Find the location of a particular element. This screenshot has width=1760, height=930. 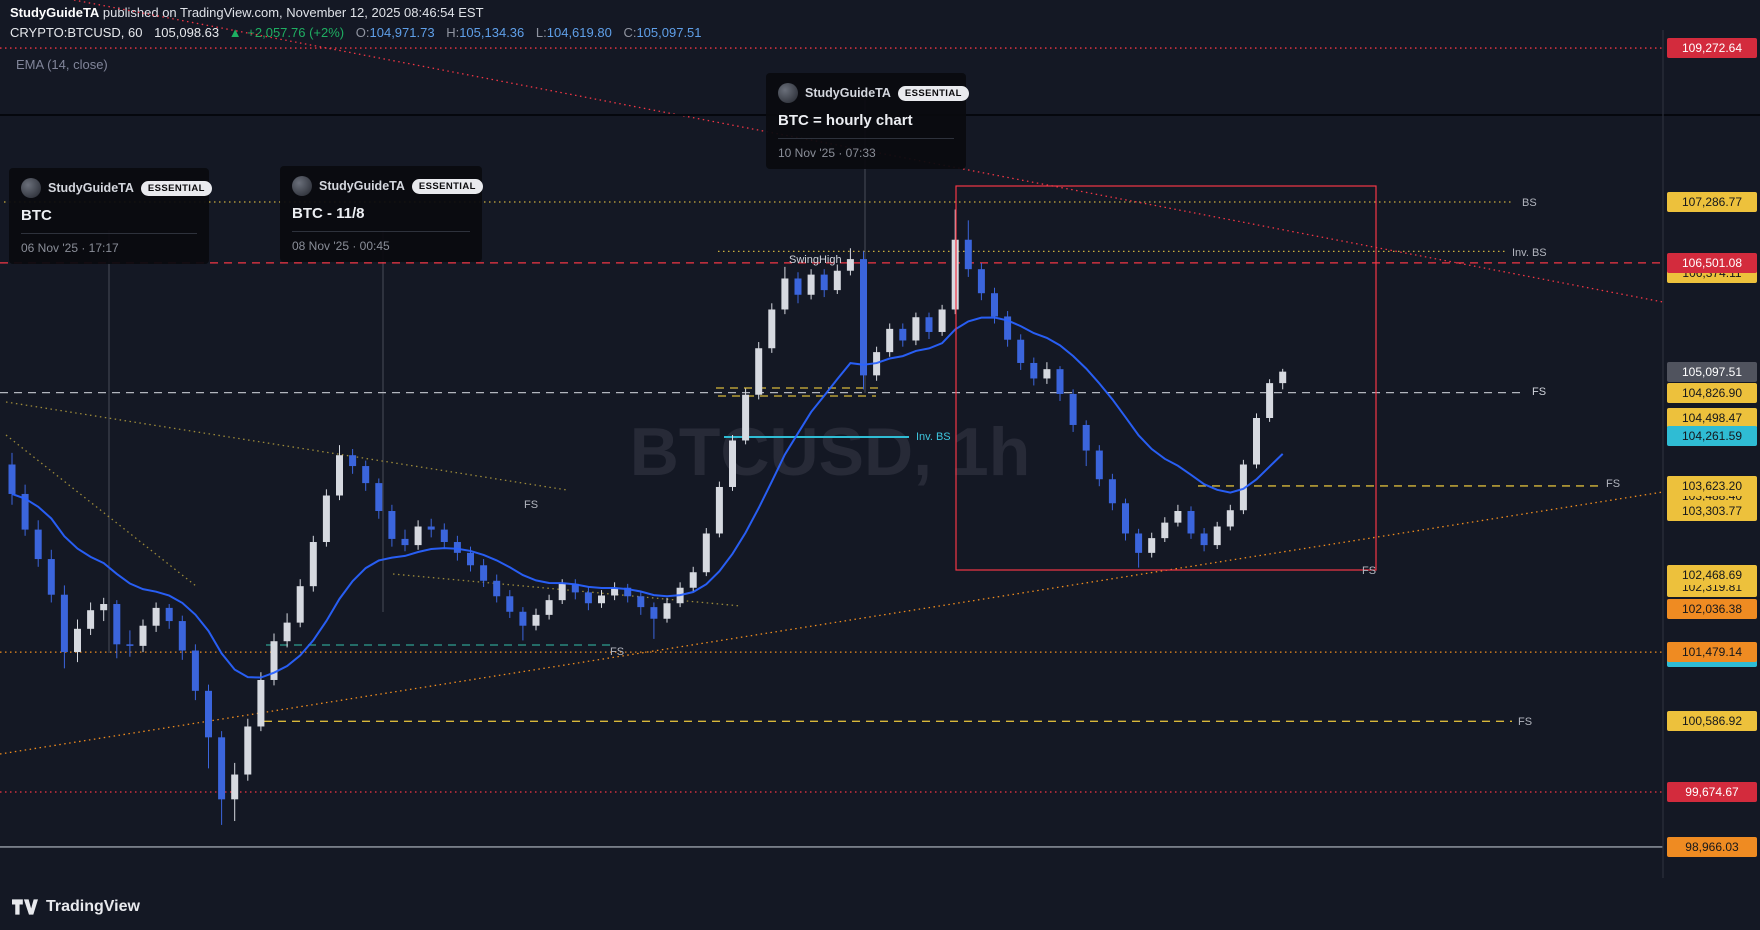

close-label: C: is located at coordinates (630, 32).